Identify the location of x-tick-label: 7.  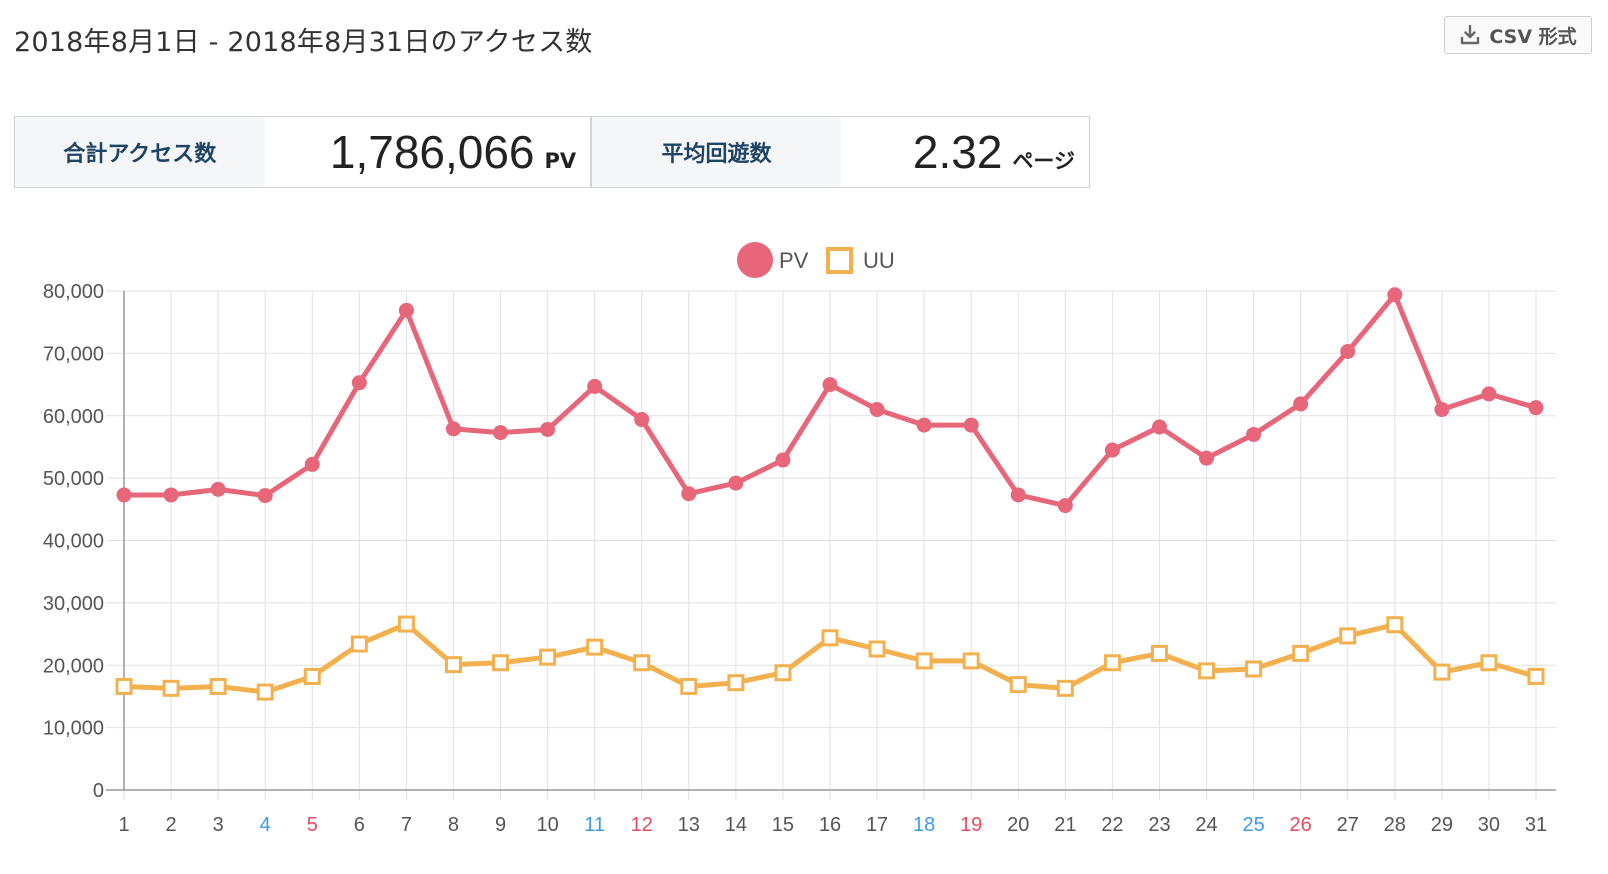
(406, 825).